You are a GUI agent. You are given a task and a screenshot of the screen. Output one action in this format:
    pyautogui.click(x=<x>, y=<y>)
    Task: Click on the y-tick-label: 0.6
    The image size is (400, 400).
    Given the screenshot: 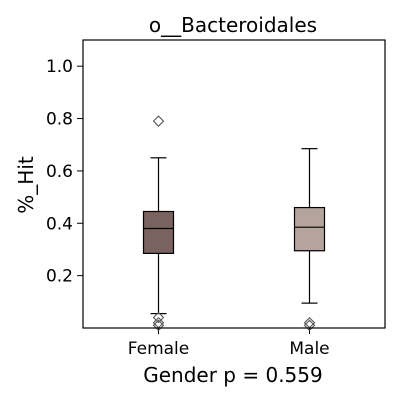 What is the action you would take?
    pyautogui.click(x=59, y=172)
    